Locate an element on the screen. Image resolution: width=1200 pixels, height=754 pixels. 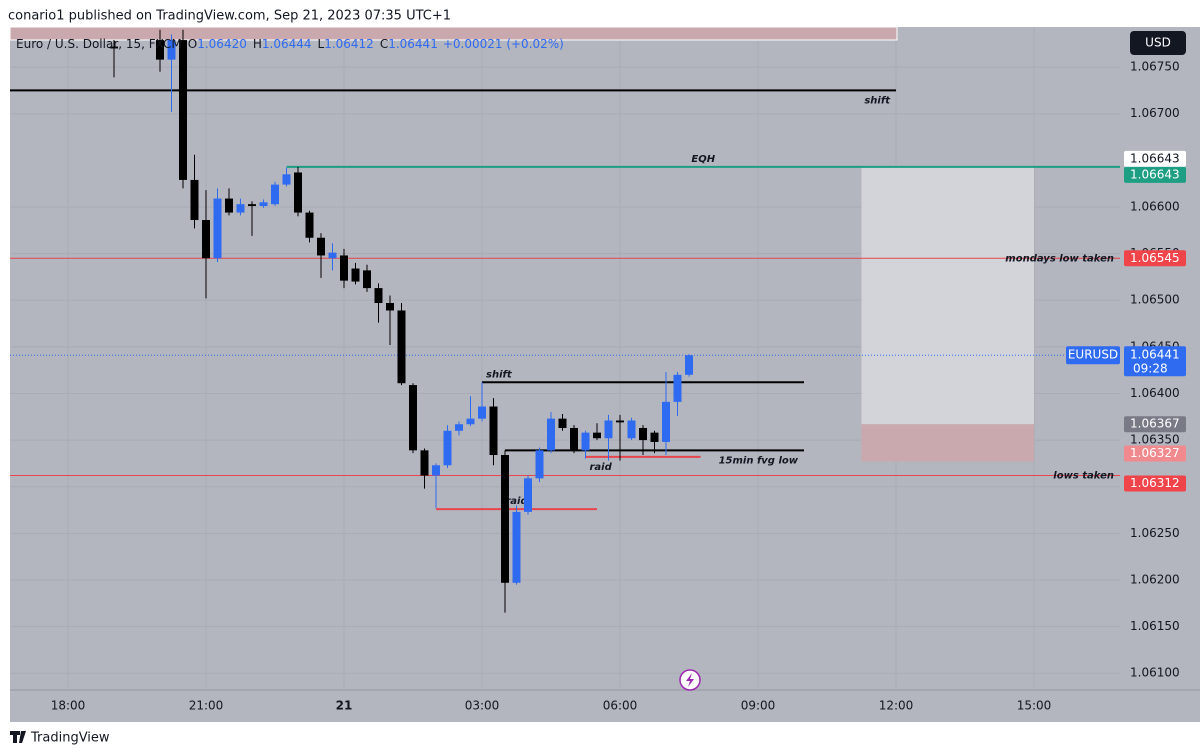
top-zone is located at coordinates (453, 33).